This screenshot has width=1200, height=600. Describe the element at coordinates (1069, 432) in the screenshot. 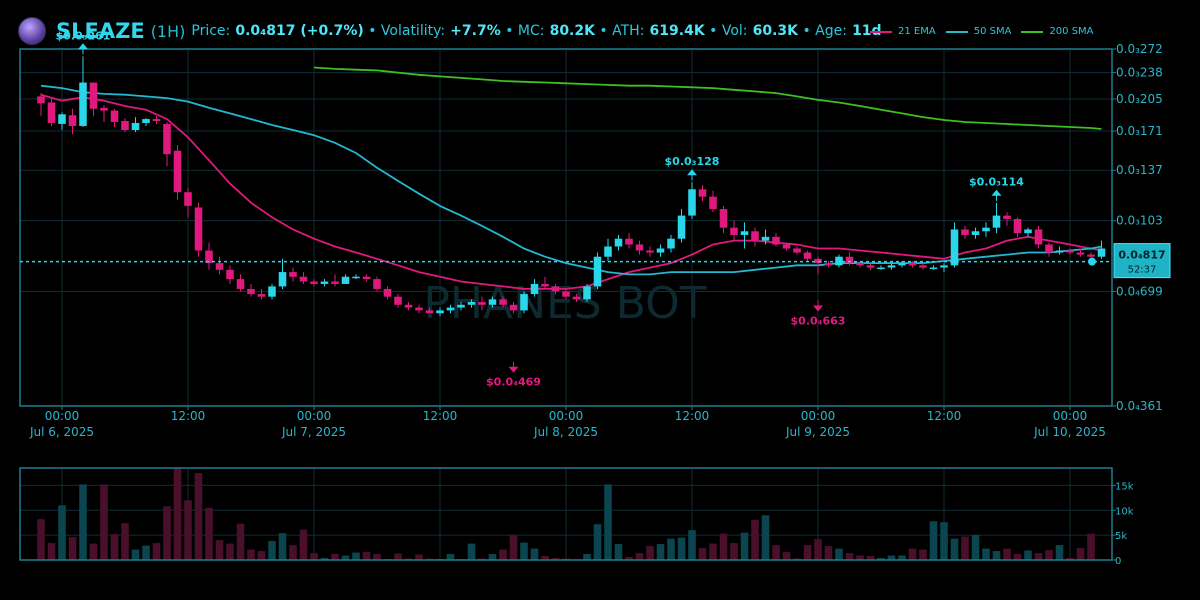

I see `x-tick-date: Jul 10, 2025` at that location.